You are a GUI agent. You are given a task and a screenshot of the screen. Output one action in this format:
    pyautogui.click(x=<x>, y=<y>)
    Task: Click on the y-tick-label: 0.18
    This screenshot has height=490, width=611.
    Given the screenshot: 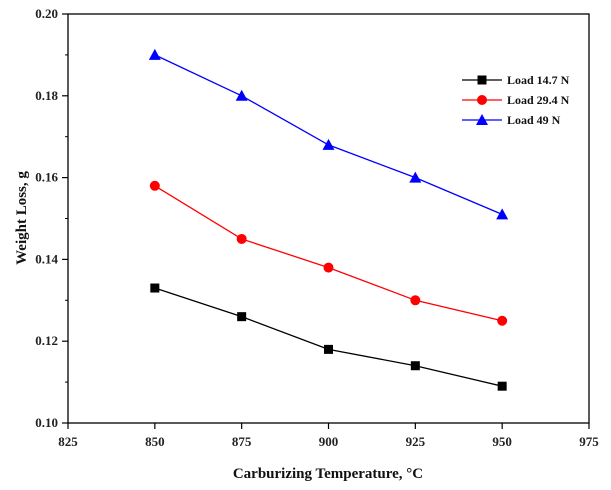 What is the action you would take?
    pyautogui.click(x=46, y=95)
    